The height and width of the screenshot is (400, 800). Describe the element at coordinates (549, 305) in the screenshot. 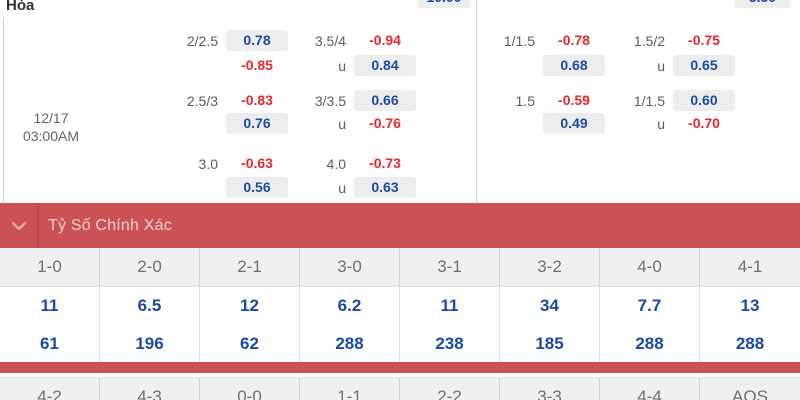

I see `score-odds-button: 34` at that location.